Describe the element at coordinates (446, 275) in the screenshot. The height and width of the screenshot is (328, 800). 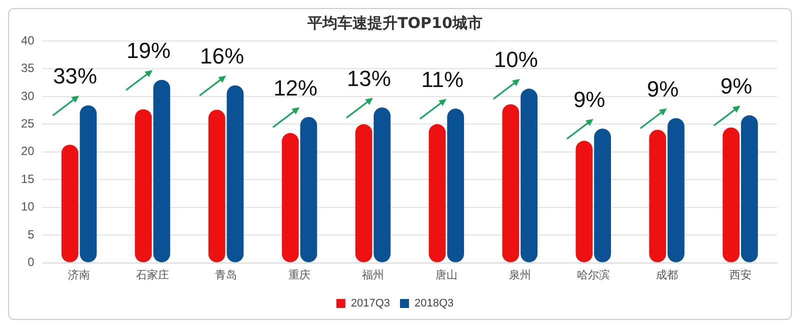
I see `x-tick-label: 唐山` at that location.